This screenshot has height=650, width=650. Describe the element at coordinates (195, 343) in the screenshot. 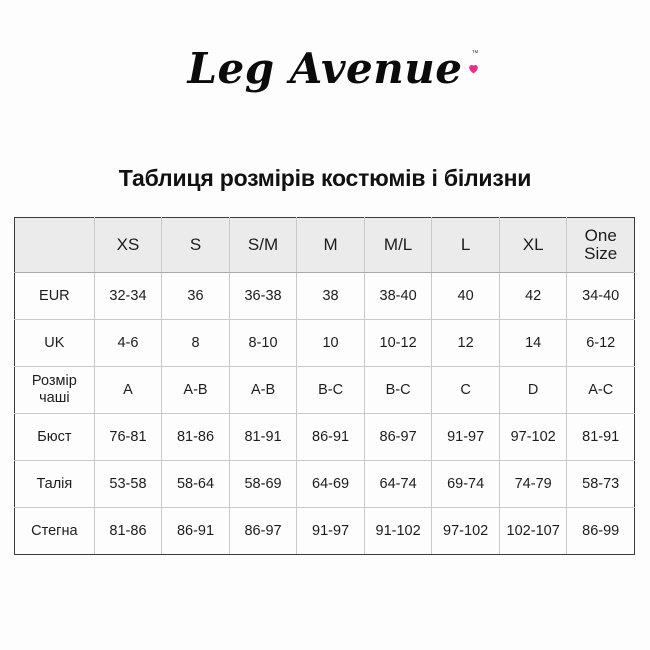

I see `cell-uk-s: 8` at that location.